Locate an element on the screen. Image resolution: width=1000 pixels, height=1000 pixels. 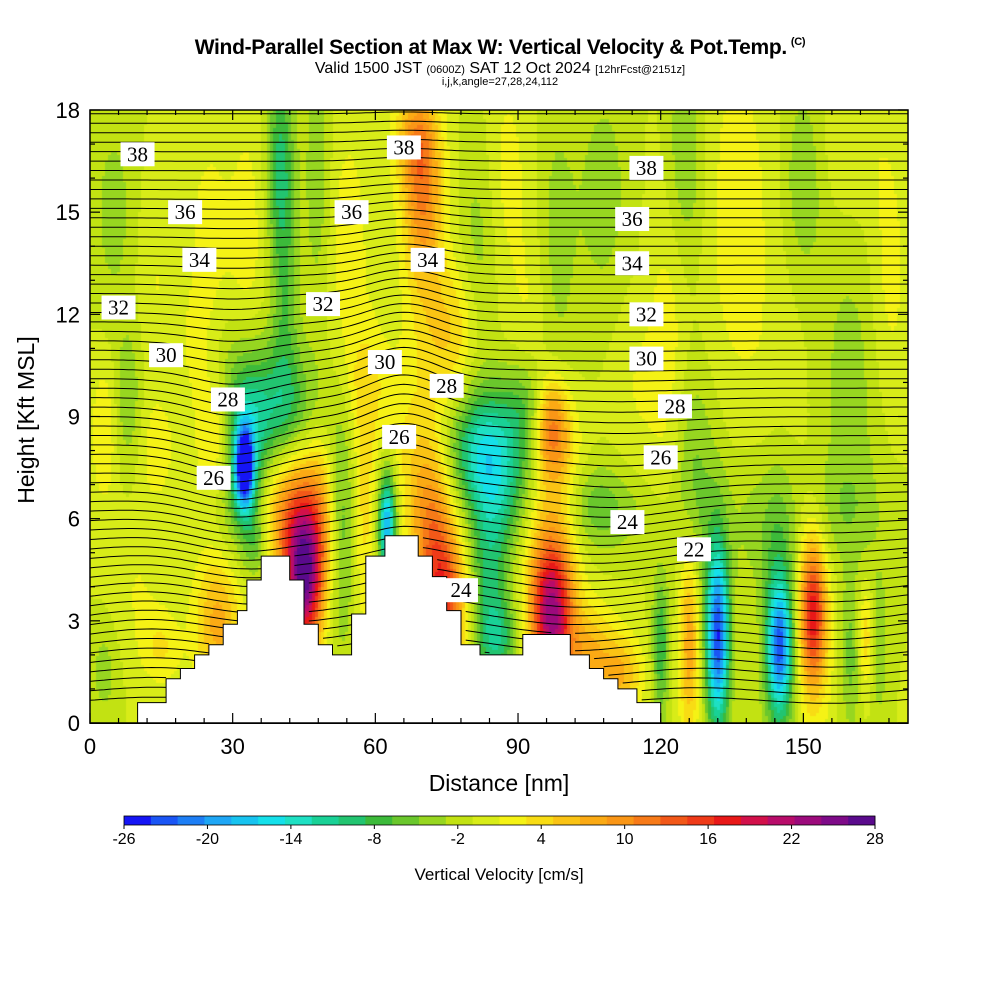
contour-label-text: 26 is located at coordinates (399, 437).